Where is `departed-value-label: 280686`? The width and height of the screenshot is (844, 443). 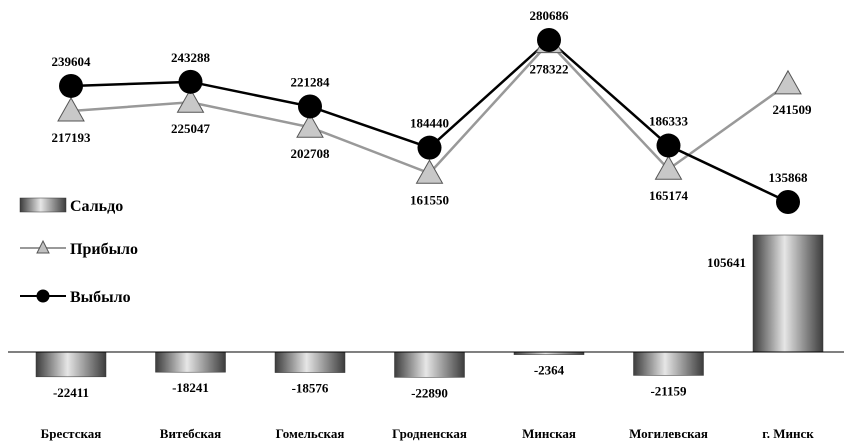 departed-value-label: 280686 is located at coordinates (550, 15).